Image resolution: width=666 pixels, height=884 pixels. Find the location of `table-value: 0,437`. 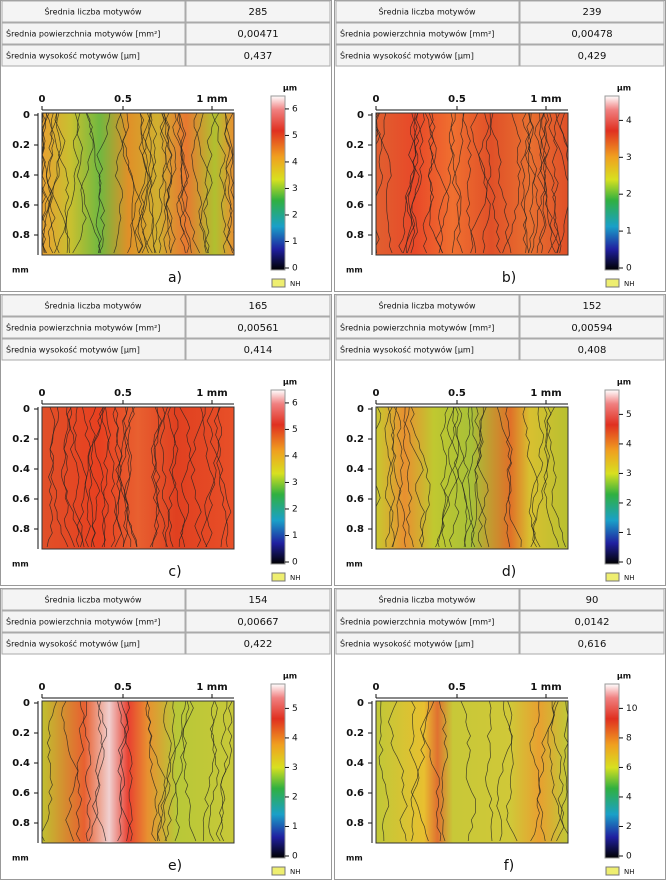

table-value: 0,437 is located at coordinates (258, 56).